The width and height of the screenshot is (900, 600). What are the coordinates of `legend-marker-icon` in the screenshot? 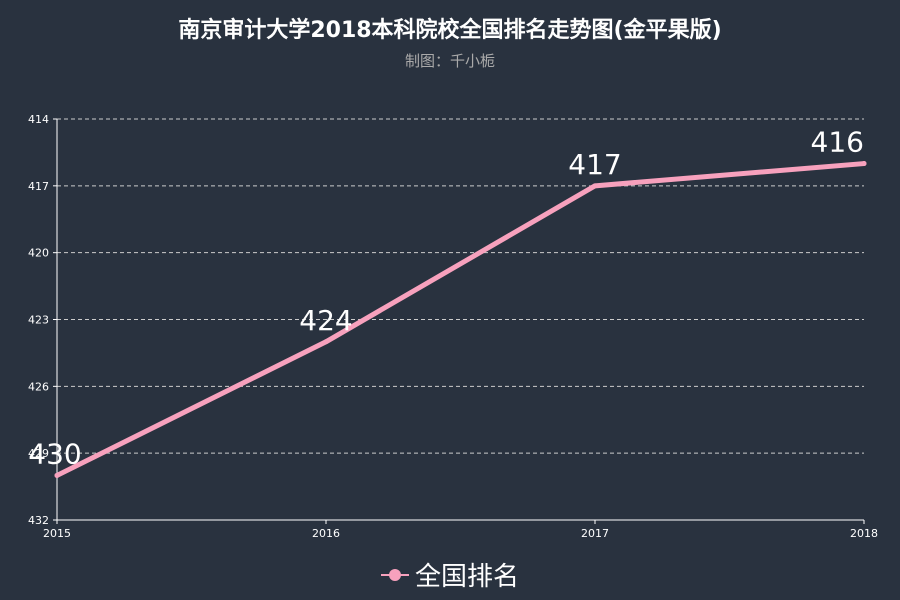 It's located at (394, 575).